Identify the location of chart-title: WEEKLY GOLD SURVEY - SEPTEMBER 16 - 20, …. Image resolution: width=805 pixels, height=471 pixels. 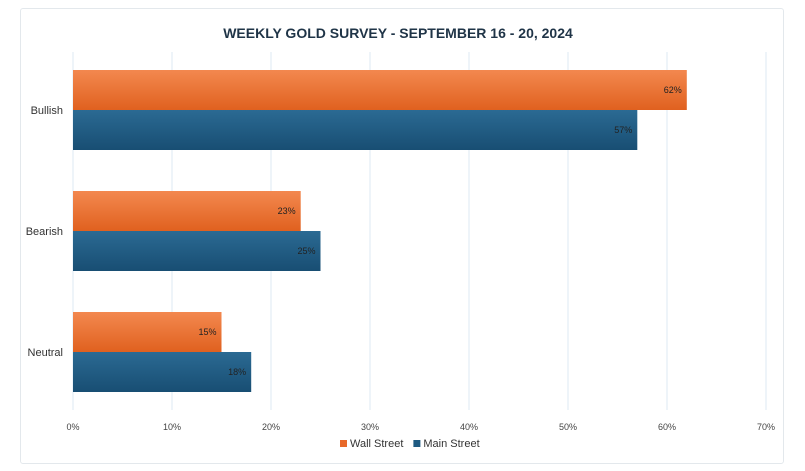
(398, 33).